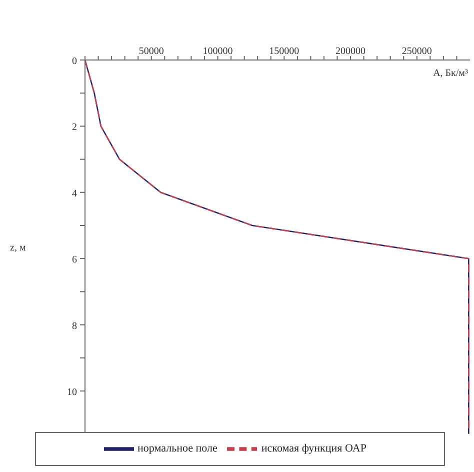 The width and height of the screenshot is (474, 472). What do you see at coordinates (217, 51) in the screenshot?
I see `x-tick-label: 100000` at bounding box center [217, 51].